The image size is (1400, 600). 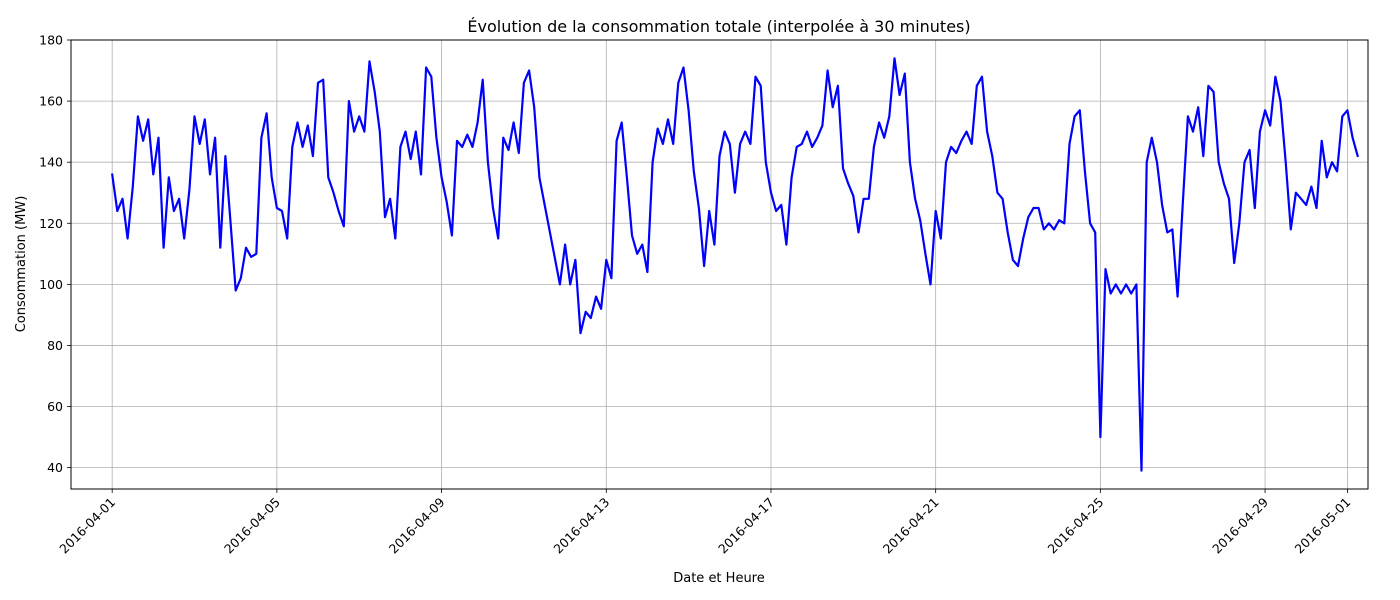 What do you see at coordinates (51, 284) in the screenshot?
I see `y-tick-label: 100` at bounding box center [51, 284].